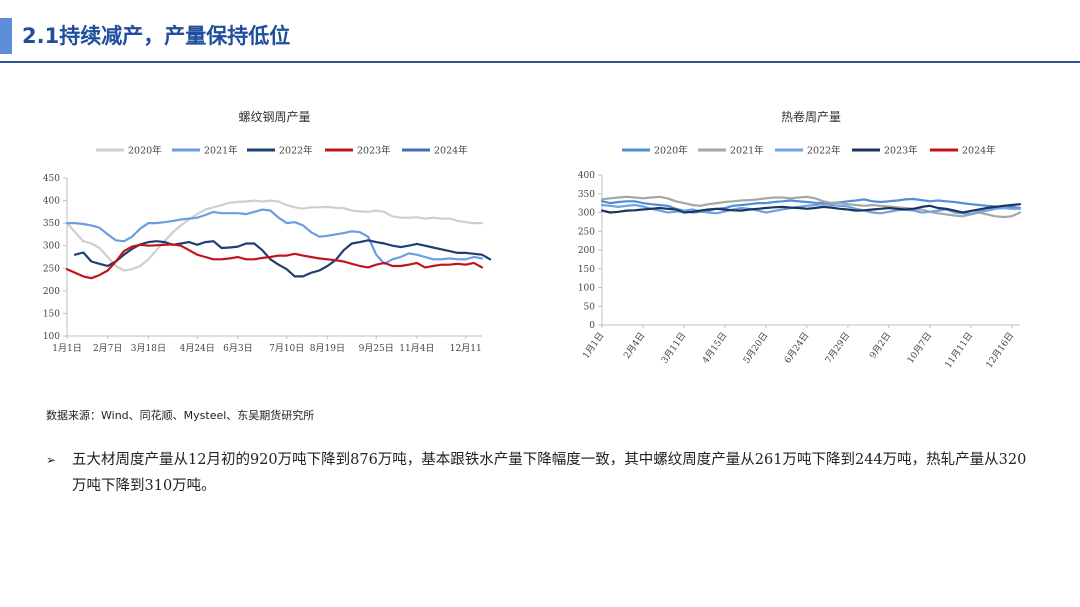 The image size is (1080, 607). I want to click on x-tick-label: 4月15日, so click(714, 347).